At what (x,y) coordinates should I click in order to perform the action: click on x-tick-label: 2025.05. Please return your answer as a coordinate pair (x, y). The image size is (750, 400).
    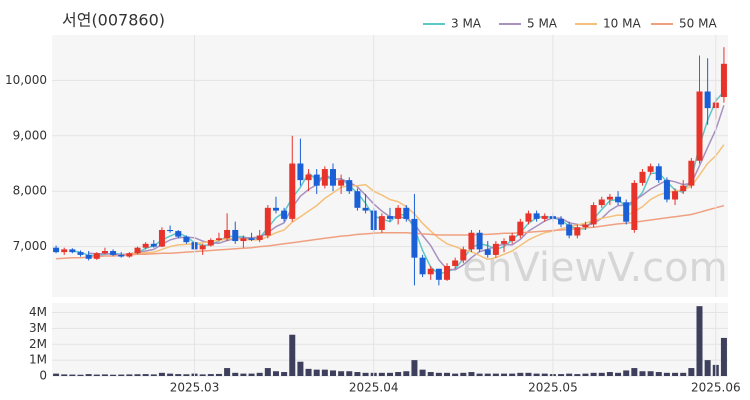
    Looking at the image, I should click on (553, 388).